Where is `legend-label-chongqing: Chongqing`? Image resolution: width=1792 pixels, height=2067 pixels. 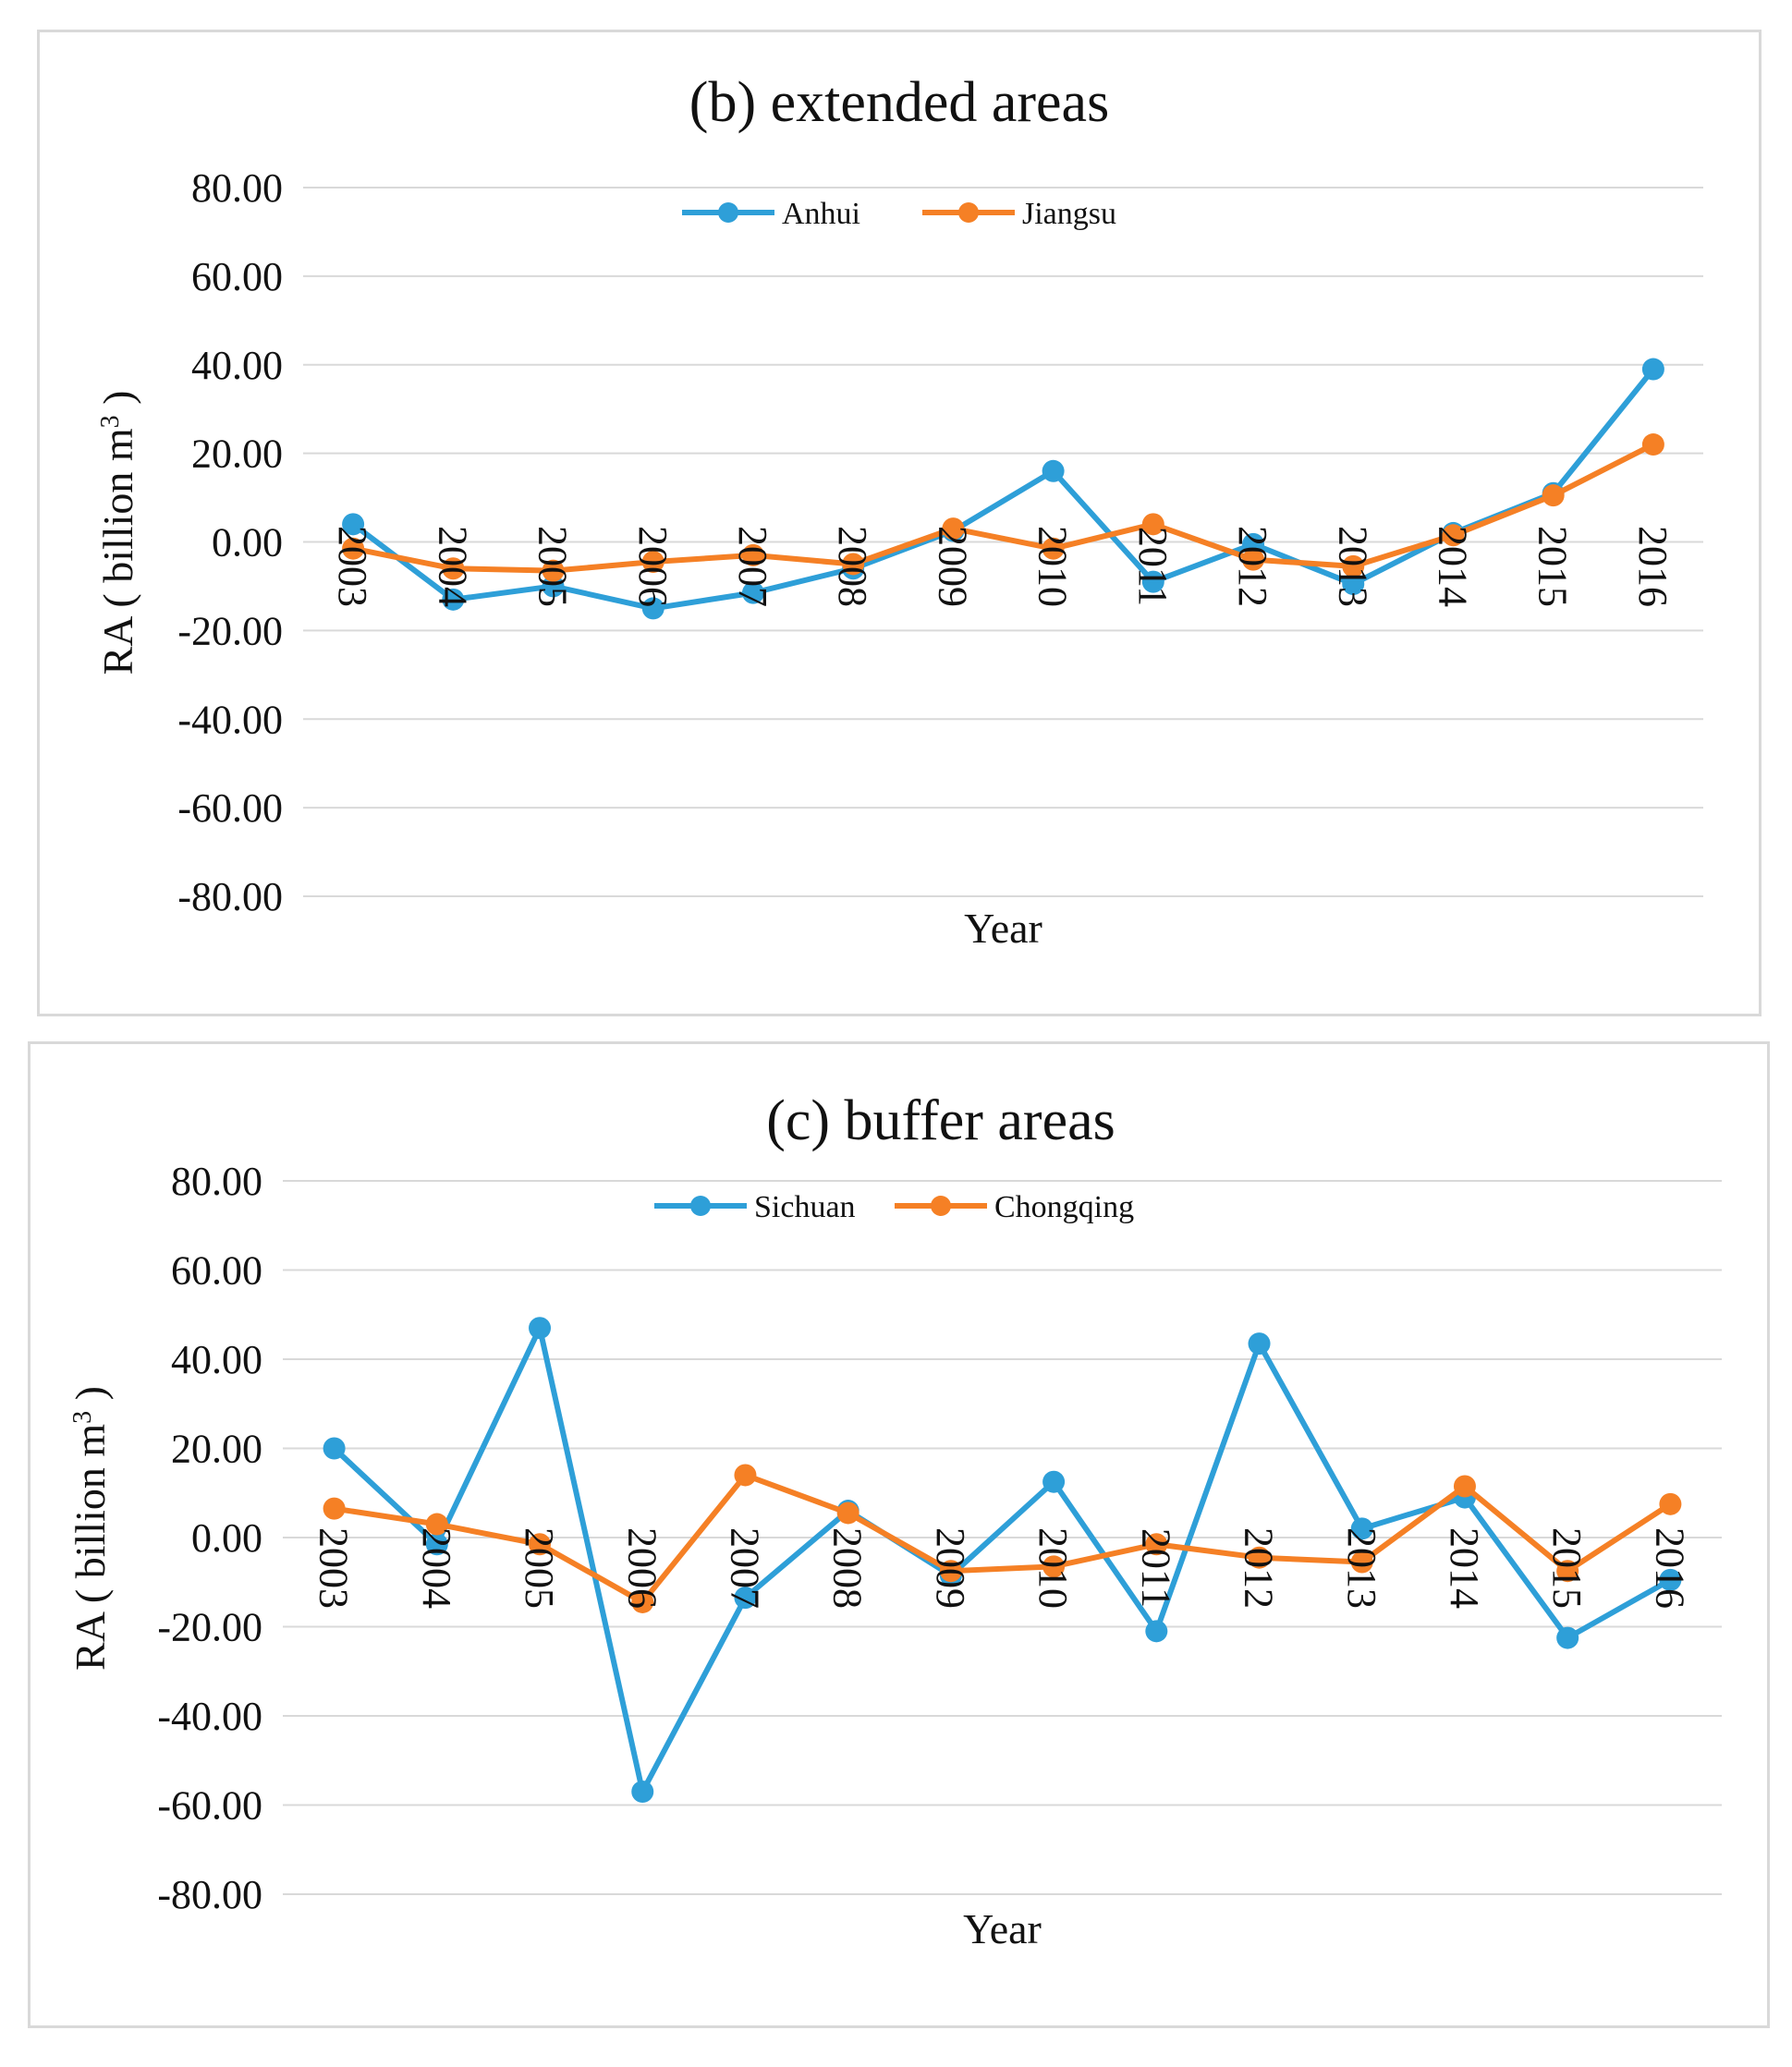 legend-label-chongqing: Chongqing is located at coordinates (1064, 1207).